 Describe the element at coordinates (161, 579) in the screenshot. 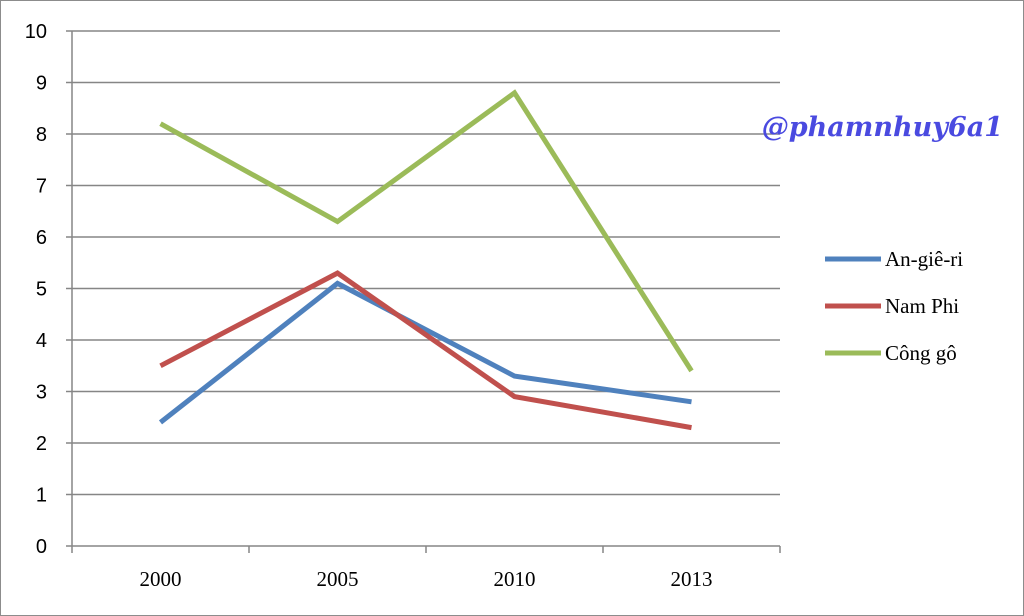

I see `x-tick-label-2000: 2000` at that location.